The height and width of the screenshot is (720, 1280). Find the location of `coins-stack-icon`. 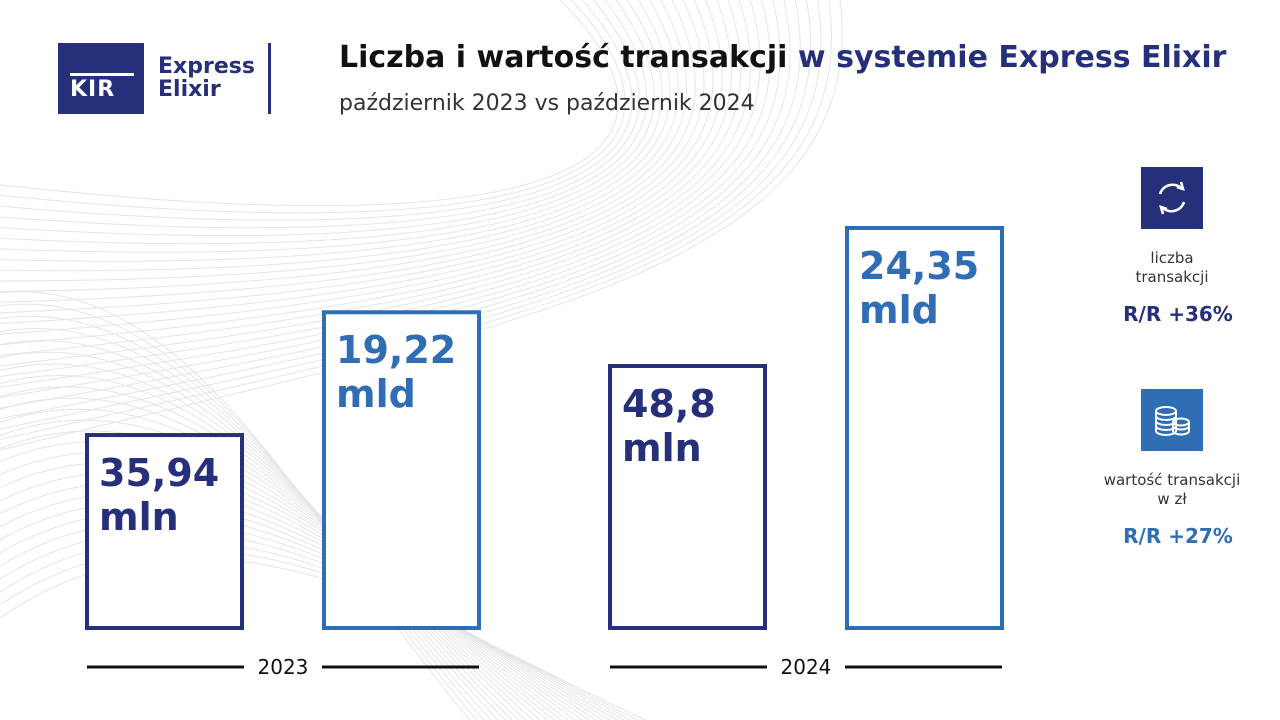

coins-stack-icon is located at coordinates (1172, 420).